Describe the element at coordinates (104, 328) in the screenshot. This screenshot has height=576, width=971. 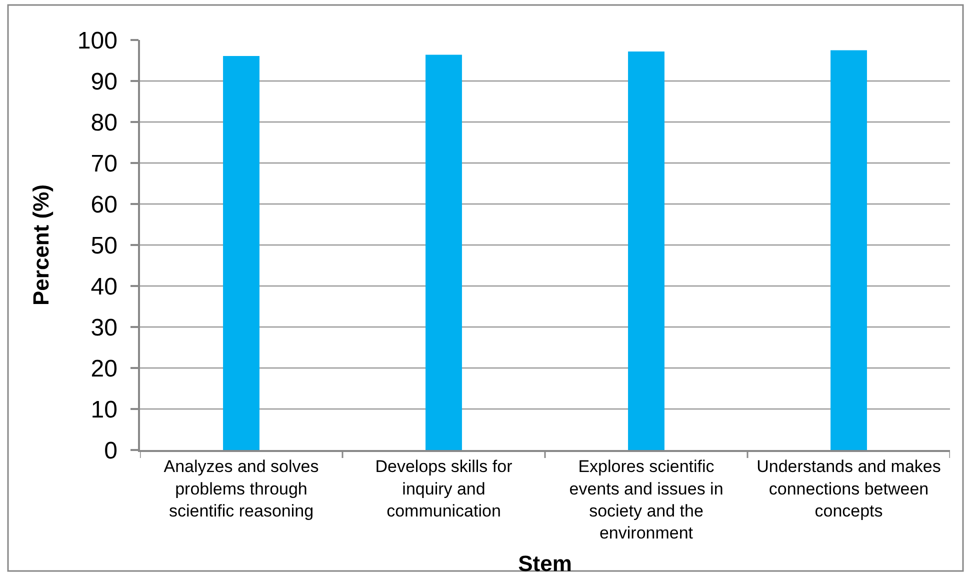
I see `y-tick-label: 30` at that location.